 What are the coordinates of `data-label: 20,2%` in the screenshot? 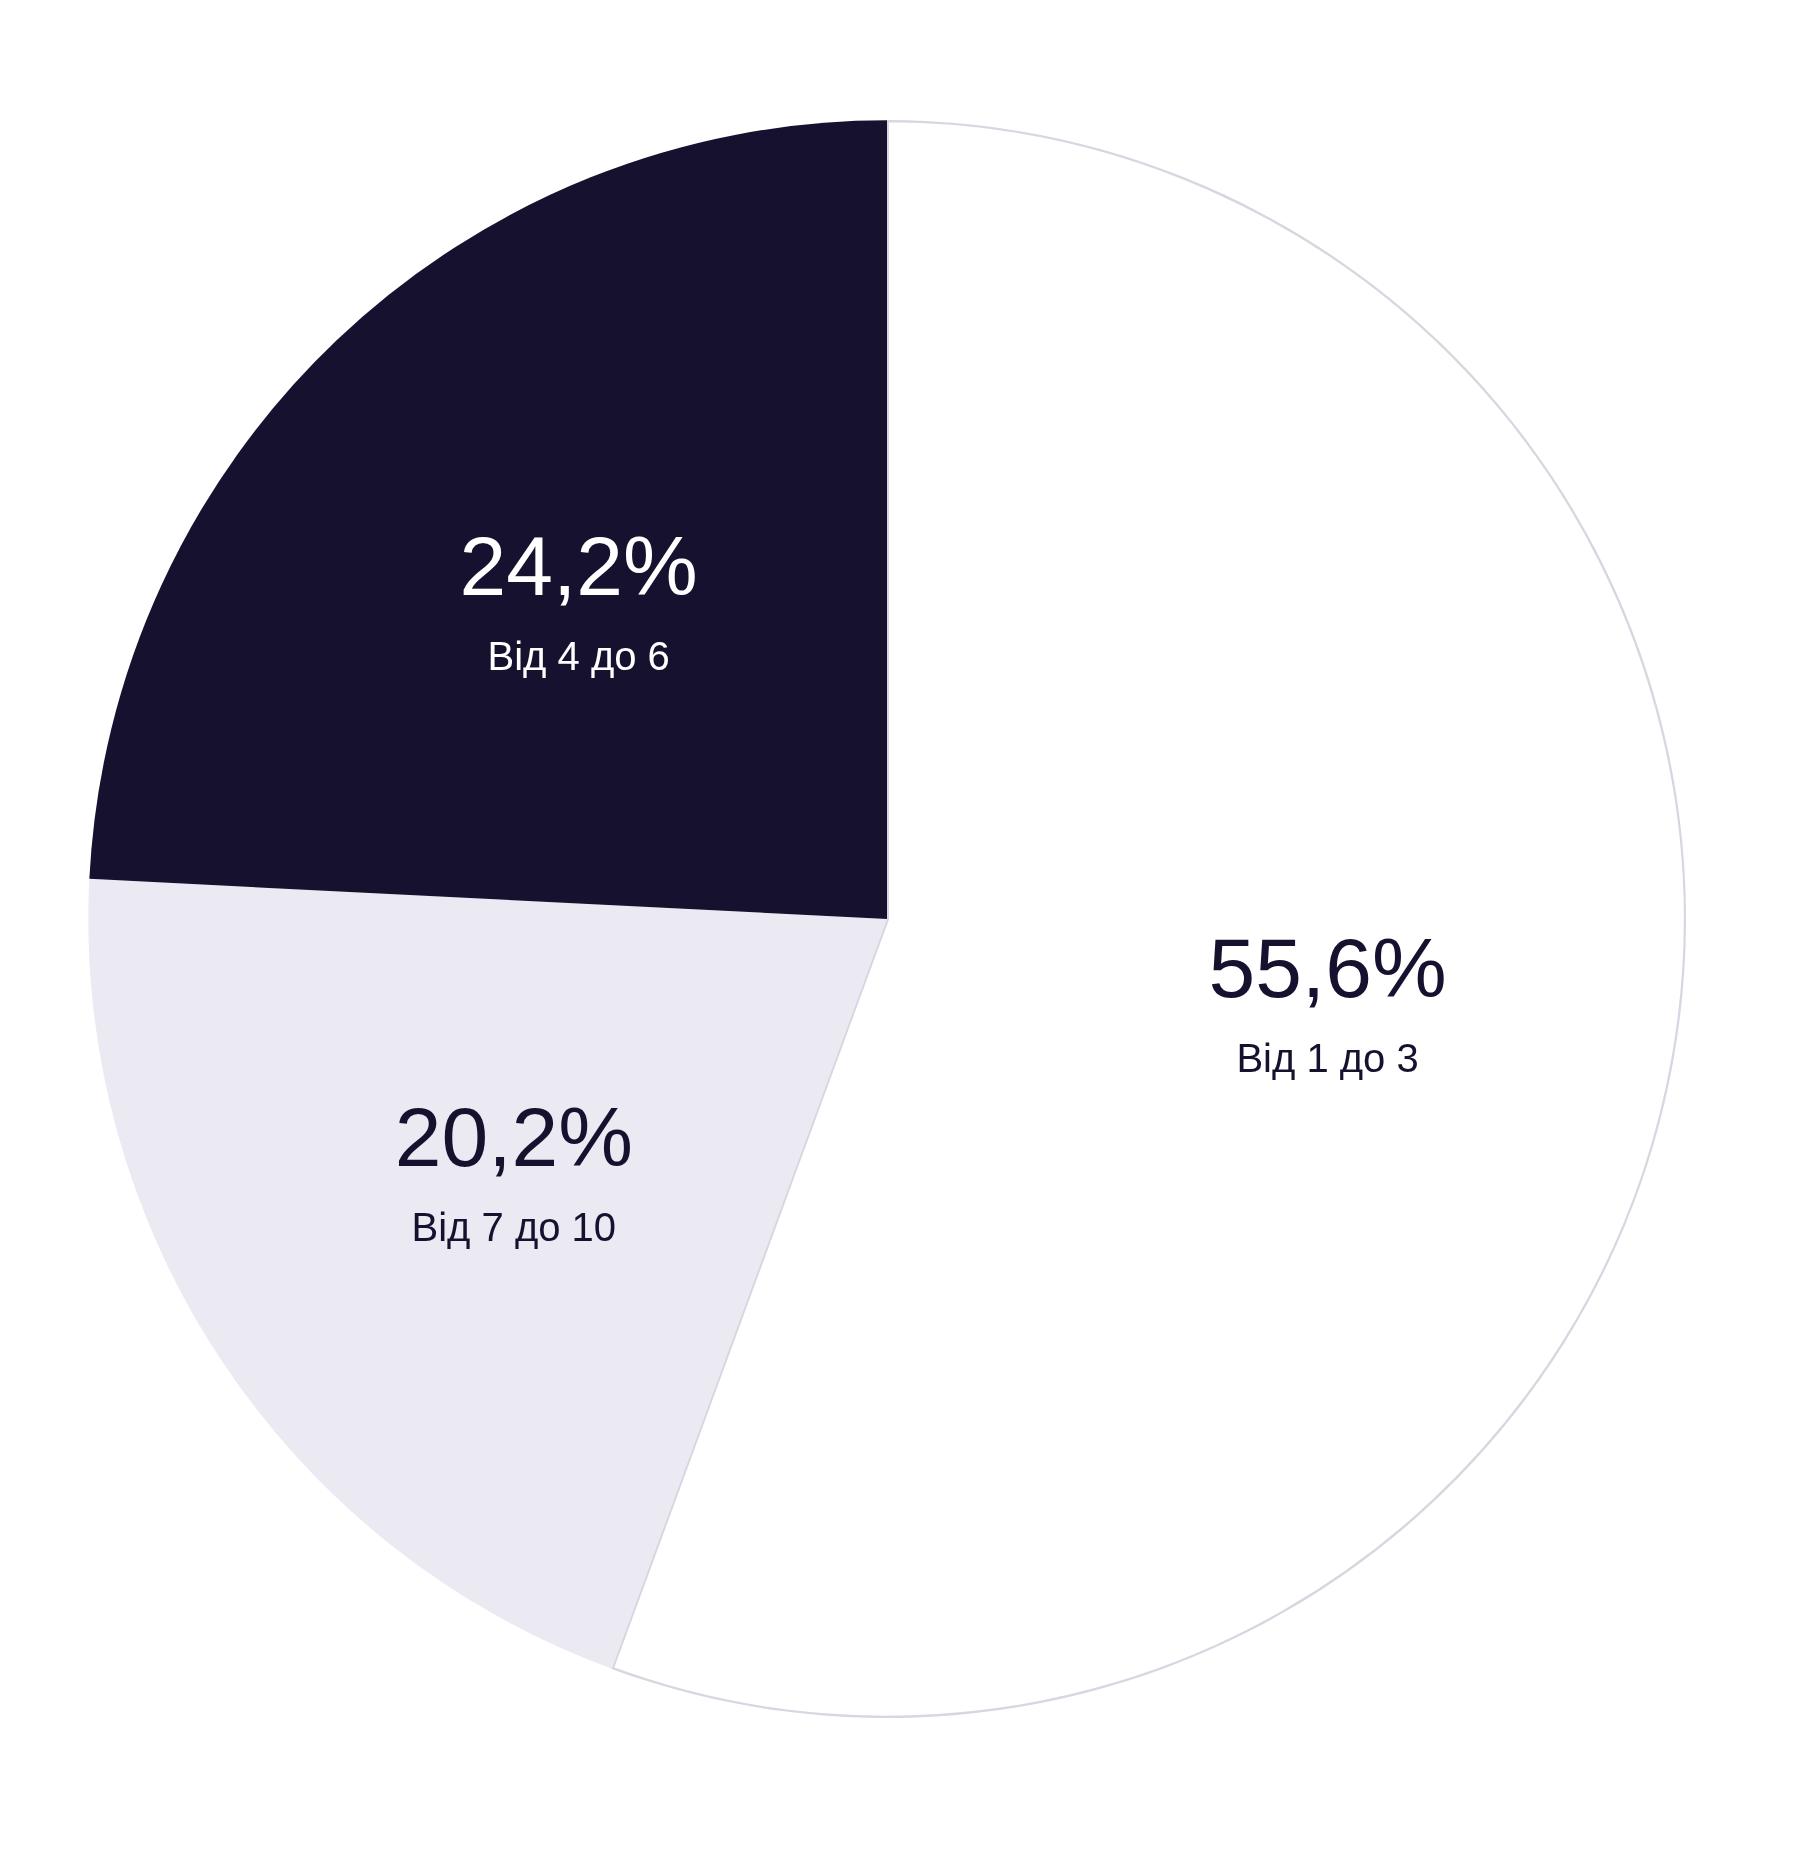 It's located at (513, 1136).